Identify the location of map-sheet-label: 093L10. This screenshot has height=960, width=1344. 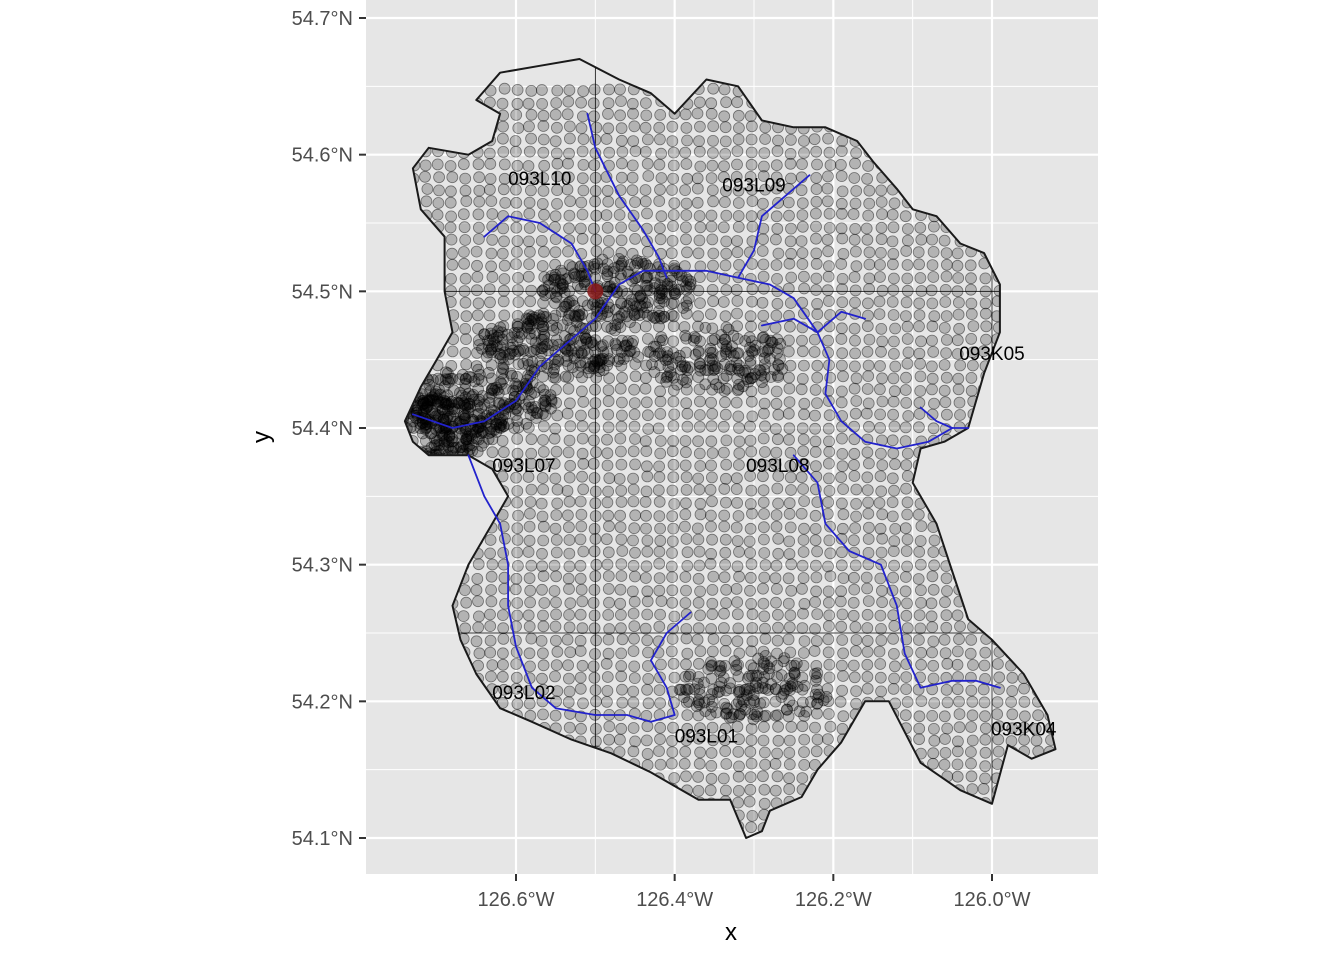
(539, 179).